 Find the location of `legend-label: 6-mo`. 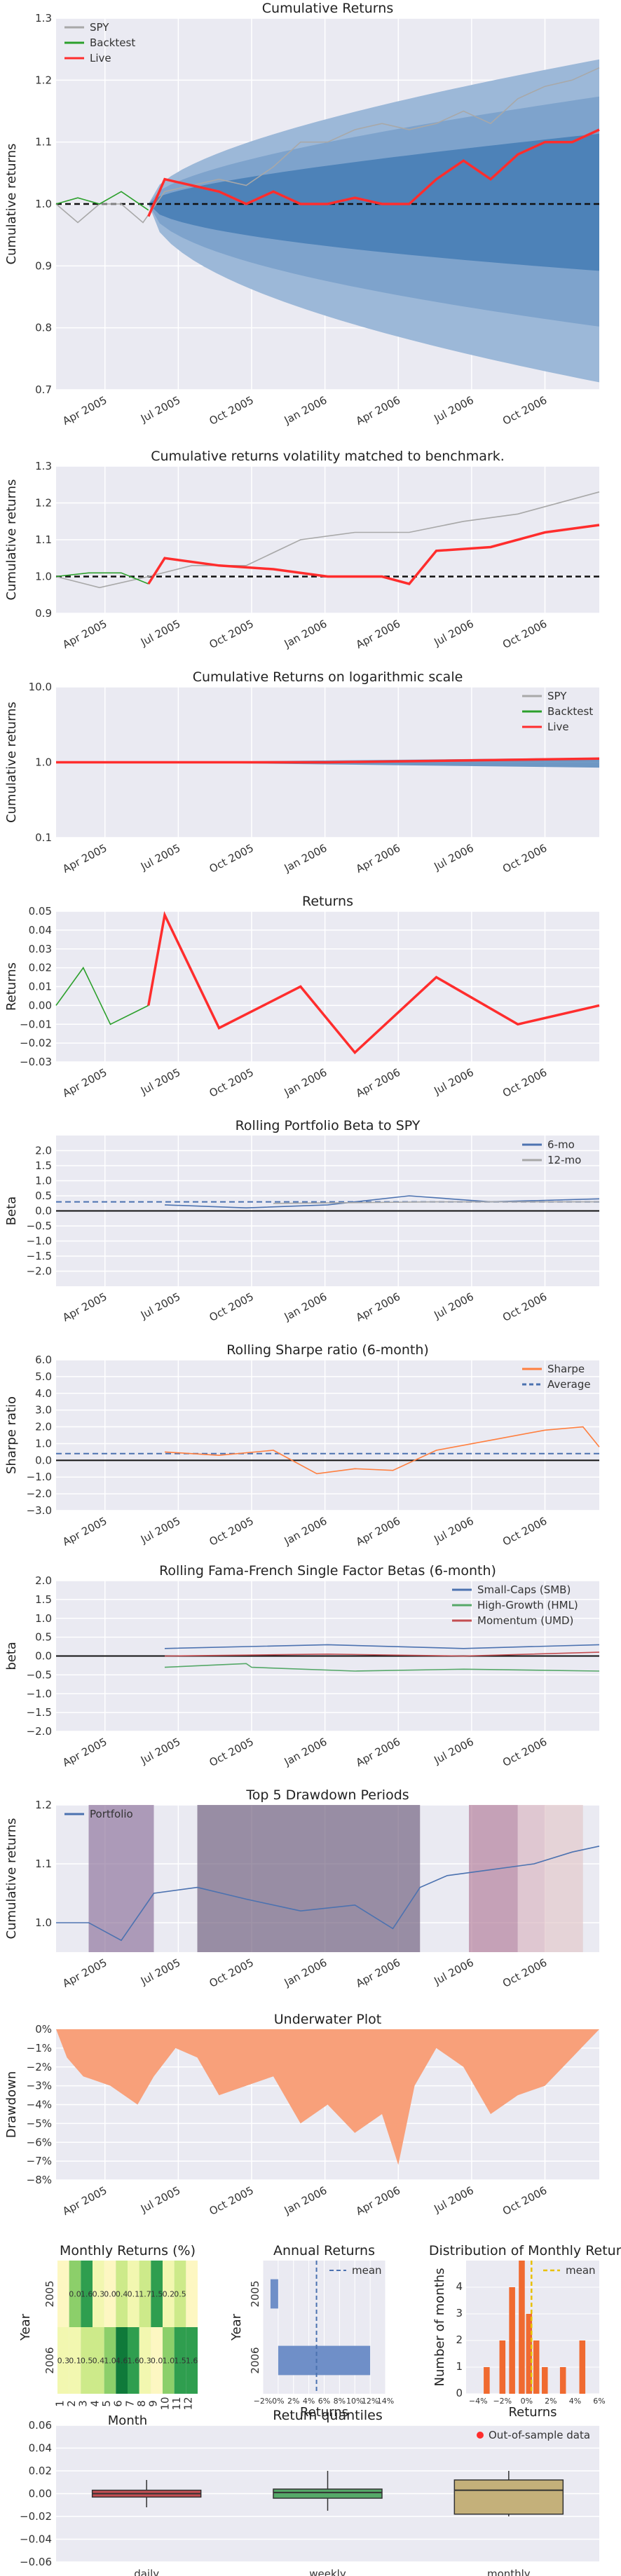

legend-label: 6-mo is located at coordinates (561, 1144).